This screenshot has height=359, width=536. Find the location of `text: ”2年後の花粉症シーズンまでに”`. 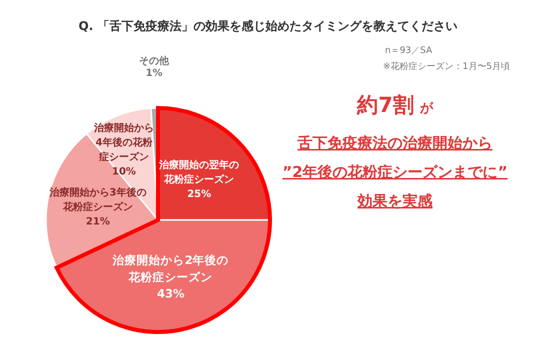

text: ”2年後の花粉症シーズンまでに” is located at coordinates (395, 172).